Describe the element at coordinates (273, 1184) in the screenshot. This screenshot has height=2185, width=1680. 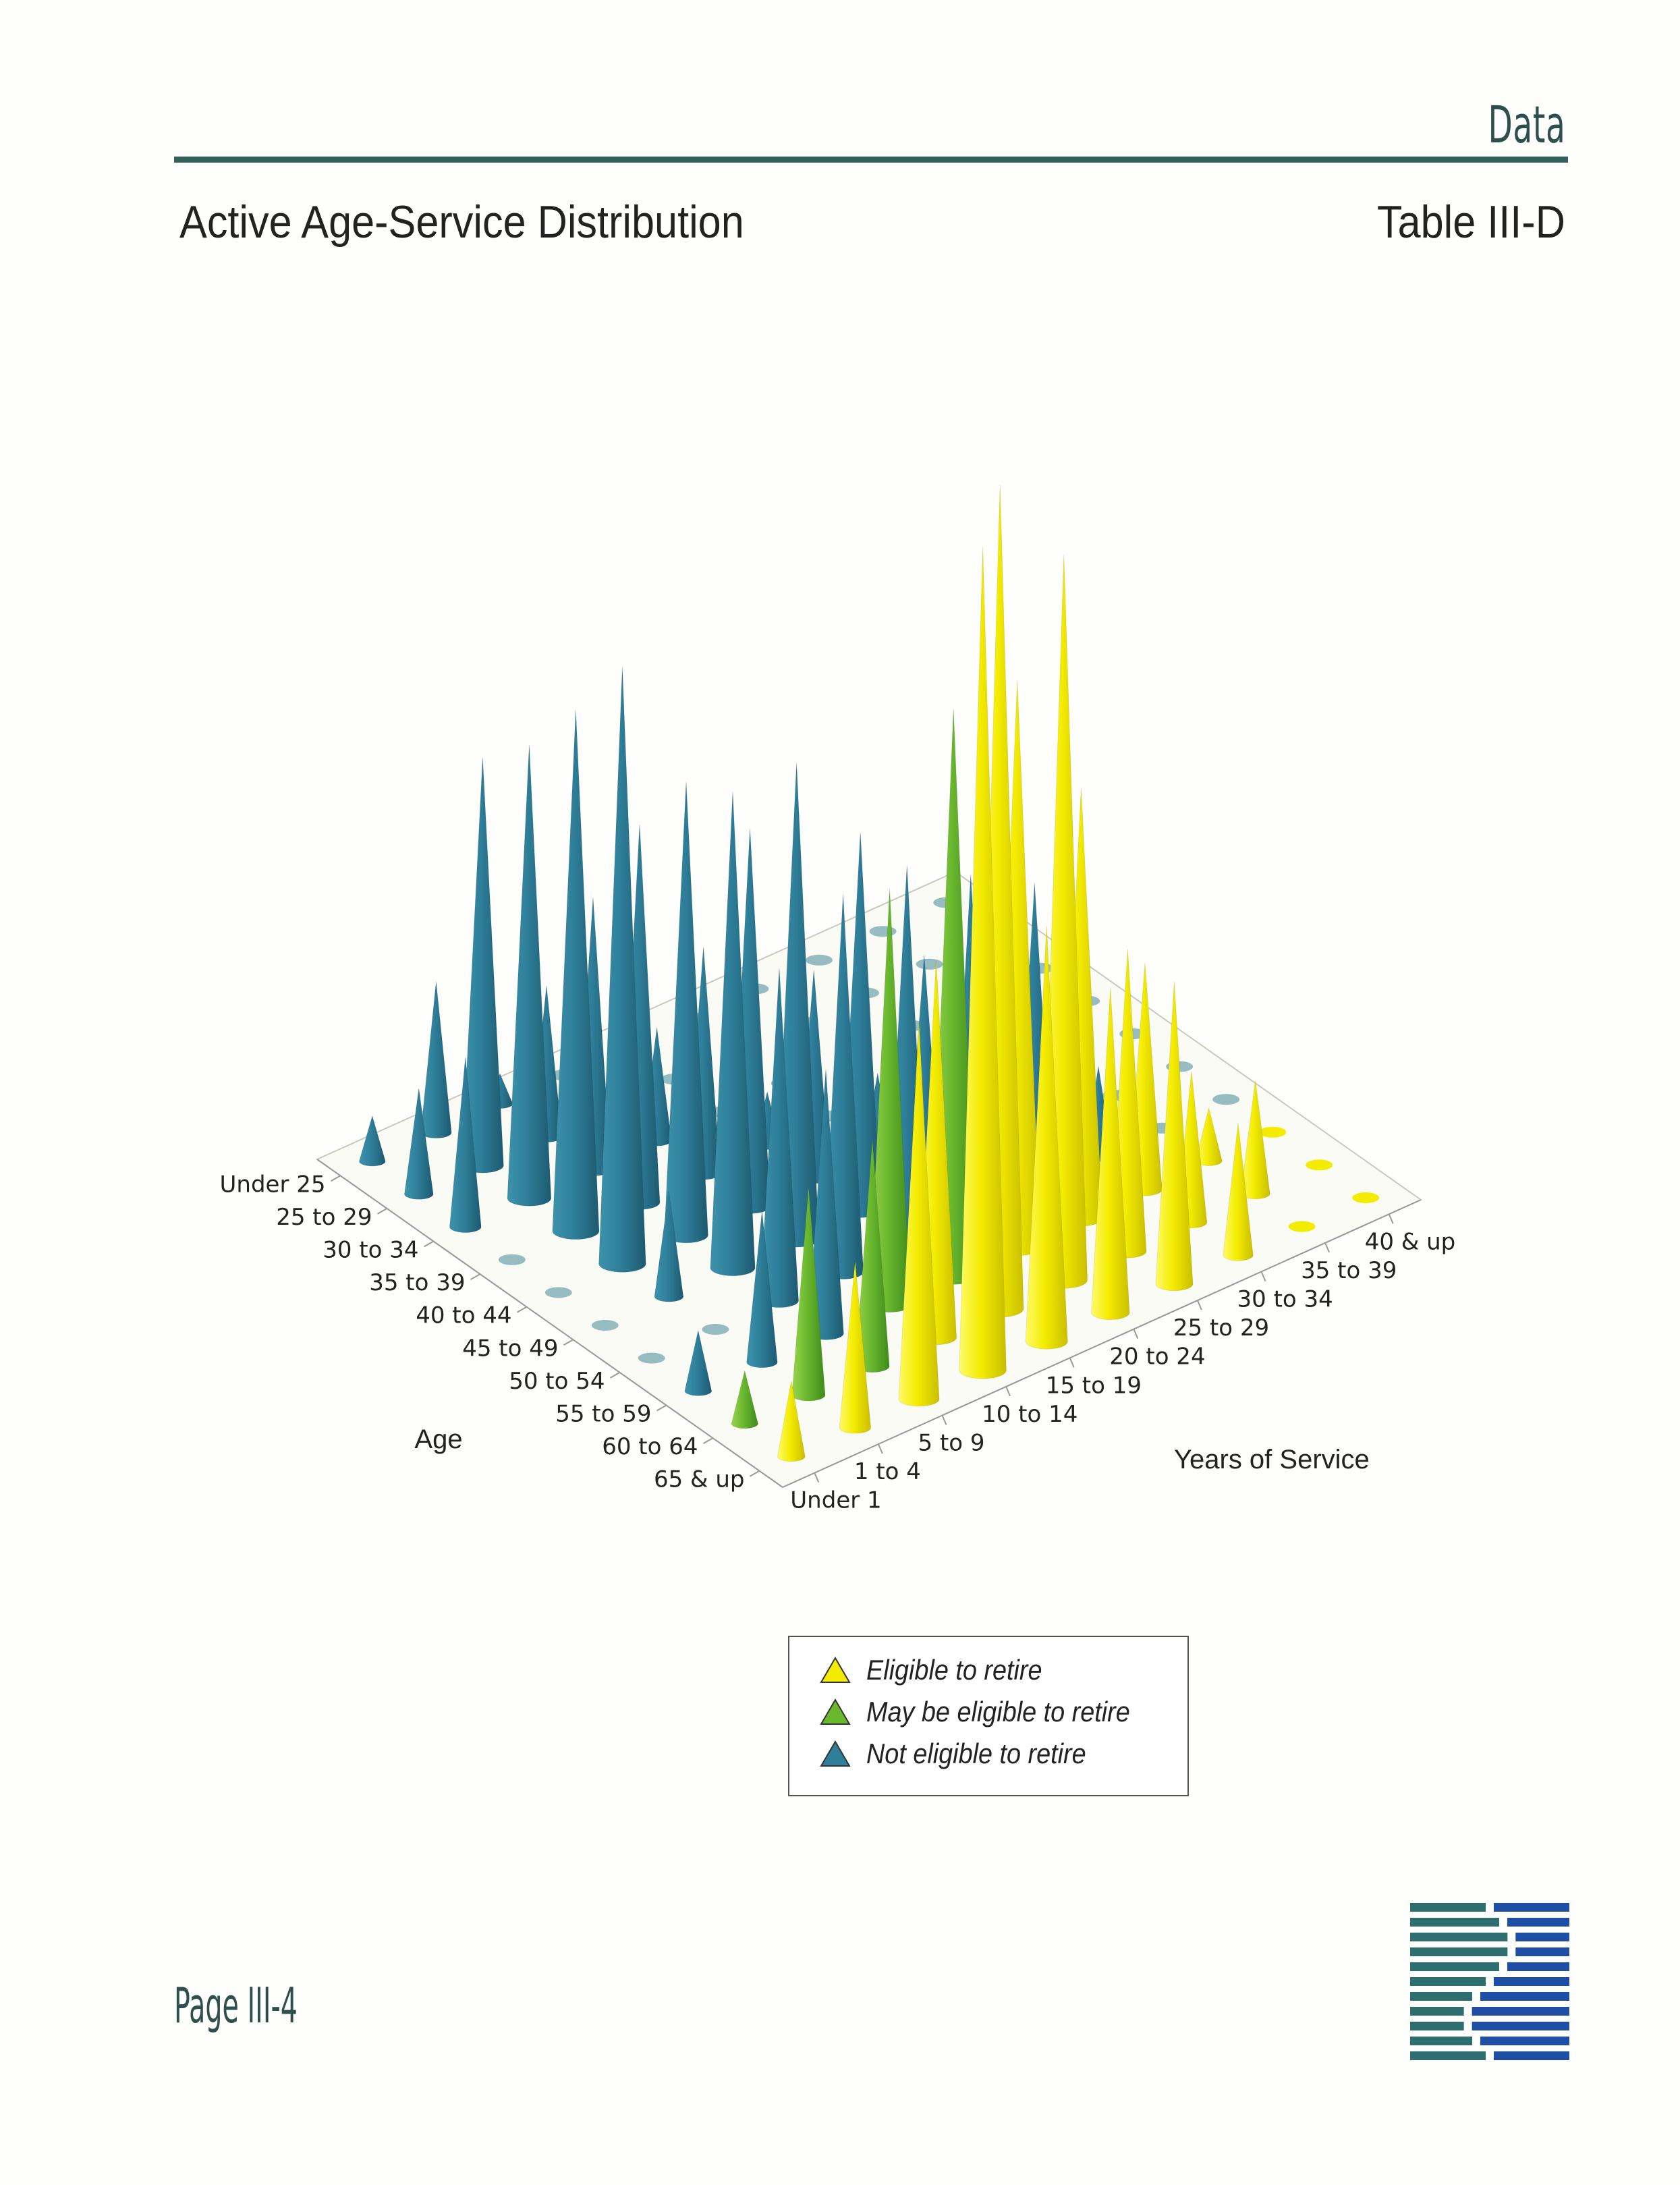
I see `age-tick-label: Under 25` at that location.